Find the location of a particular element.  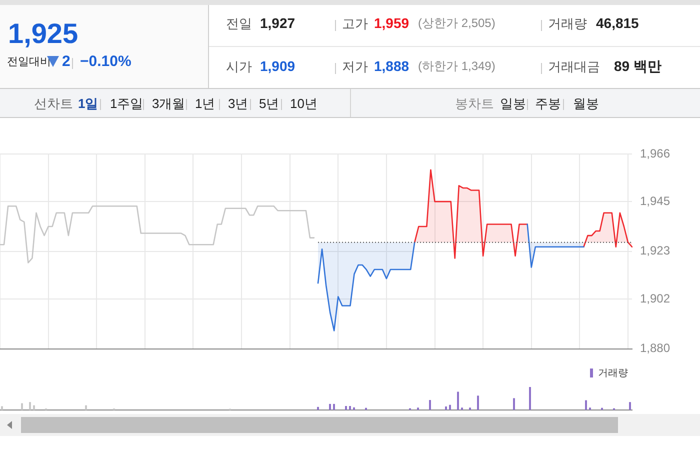

text: 10년 is located at coordinates (304, 103).